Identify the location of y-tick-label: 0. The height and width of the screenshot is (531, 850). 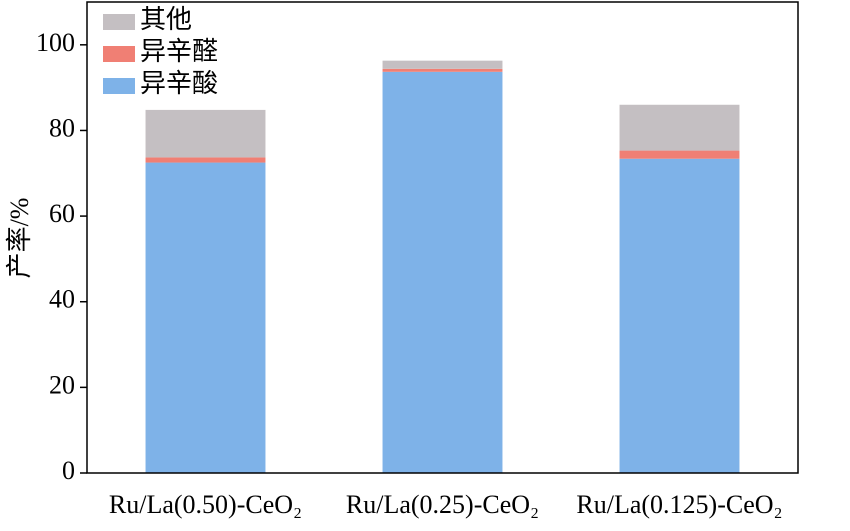
(68, 470).